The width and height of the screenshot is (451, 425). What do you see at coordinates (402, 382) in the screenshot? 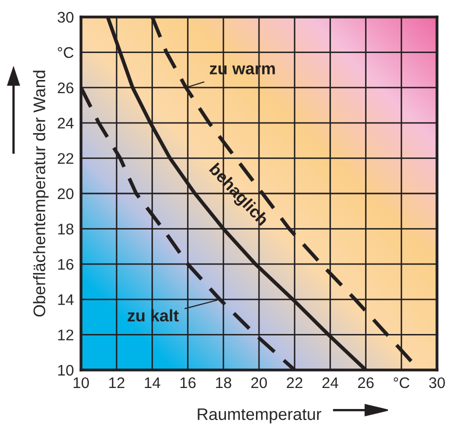
I see `x-tick-label: °C` at bounding box center [402, 382].